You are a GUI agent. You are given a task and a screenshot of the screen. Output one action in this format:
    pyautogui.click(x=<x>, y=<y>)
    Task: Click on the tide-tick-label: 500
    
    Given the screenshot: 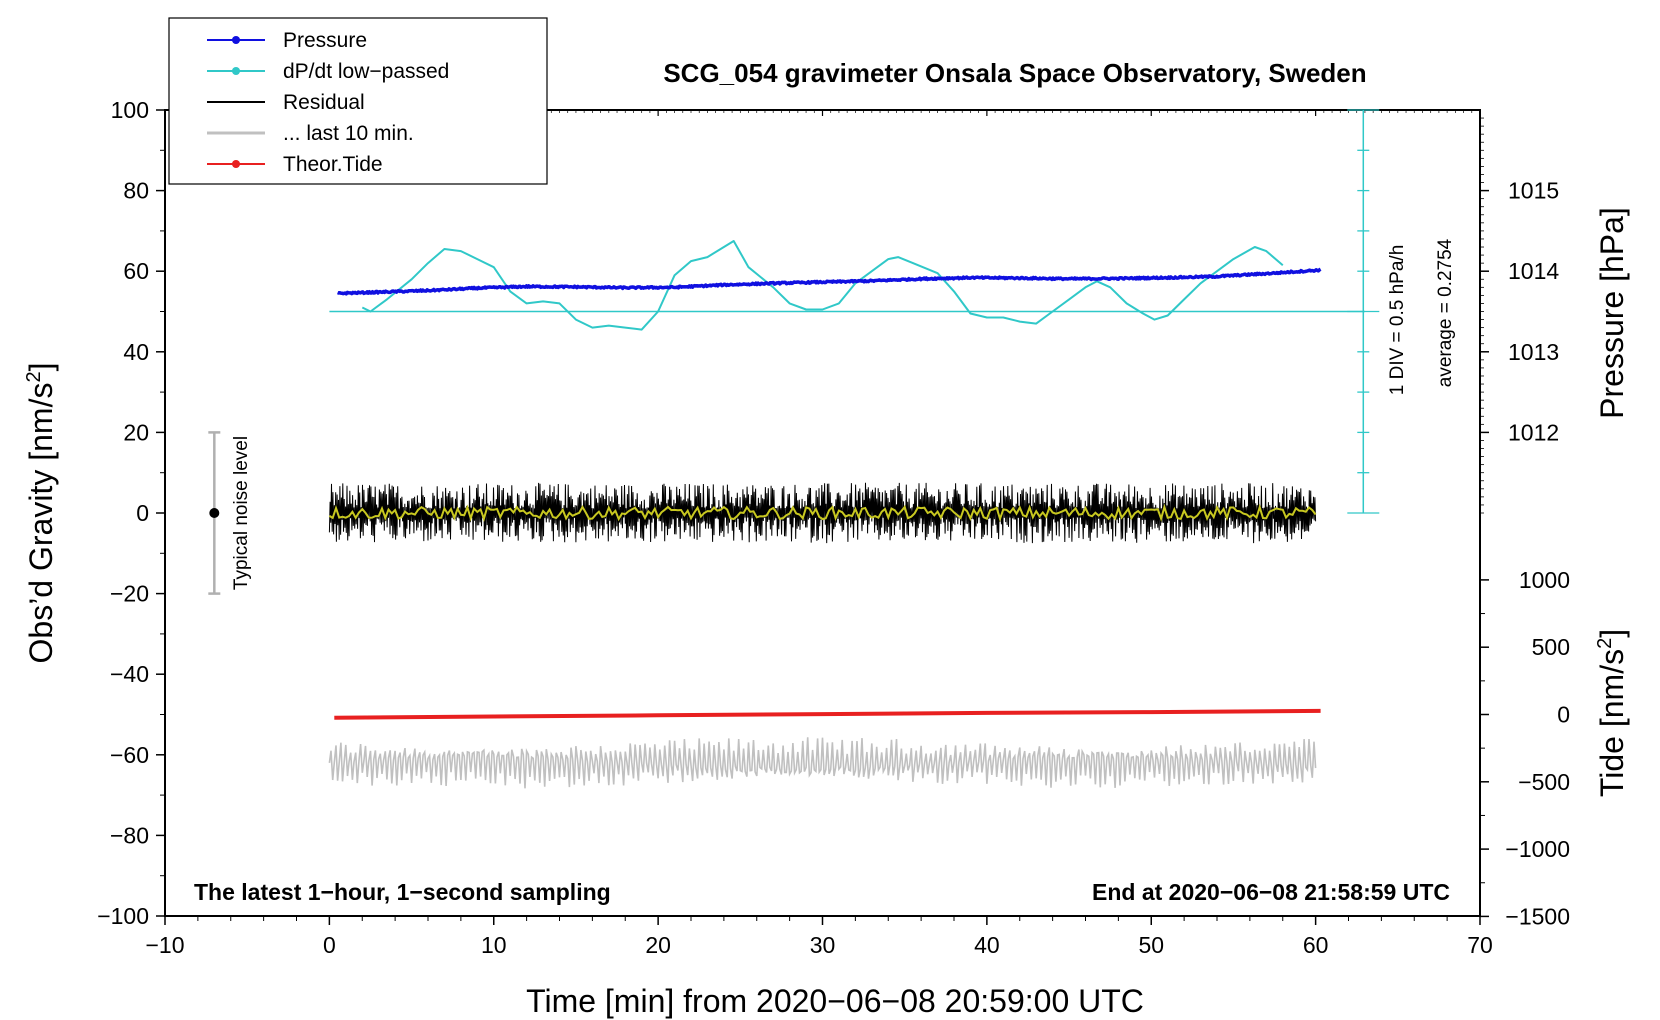 What is the action you would take?
    pyautogui.click(x=1551, y=647)
    